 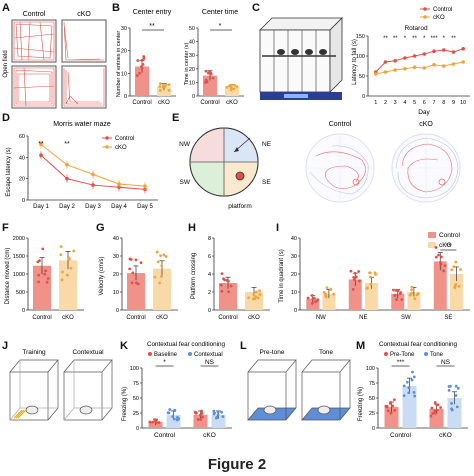 I want to click on fear-conditioning-boxes: Training Contextual, so click(x=61, y=385).